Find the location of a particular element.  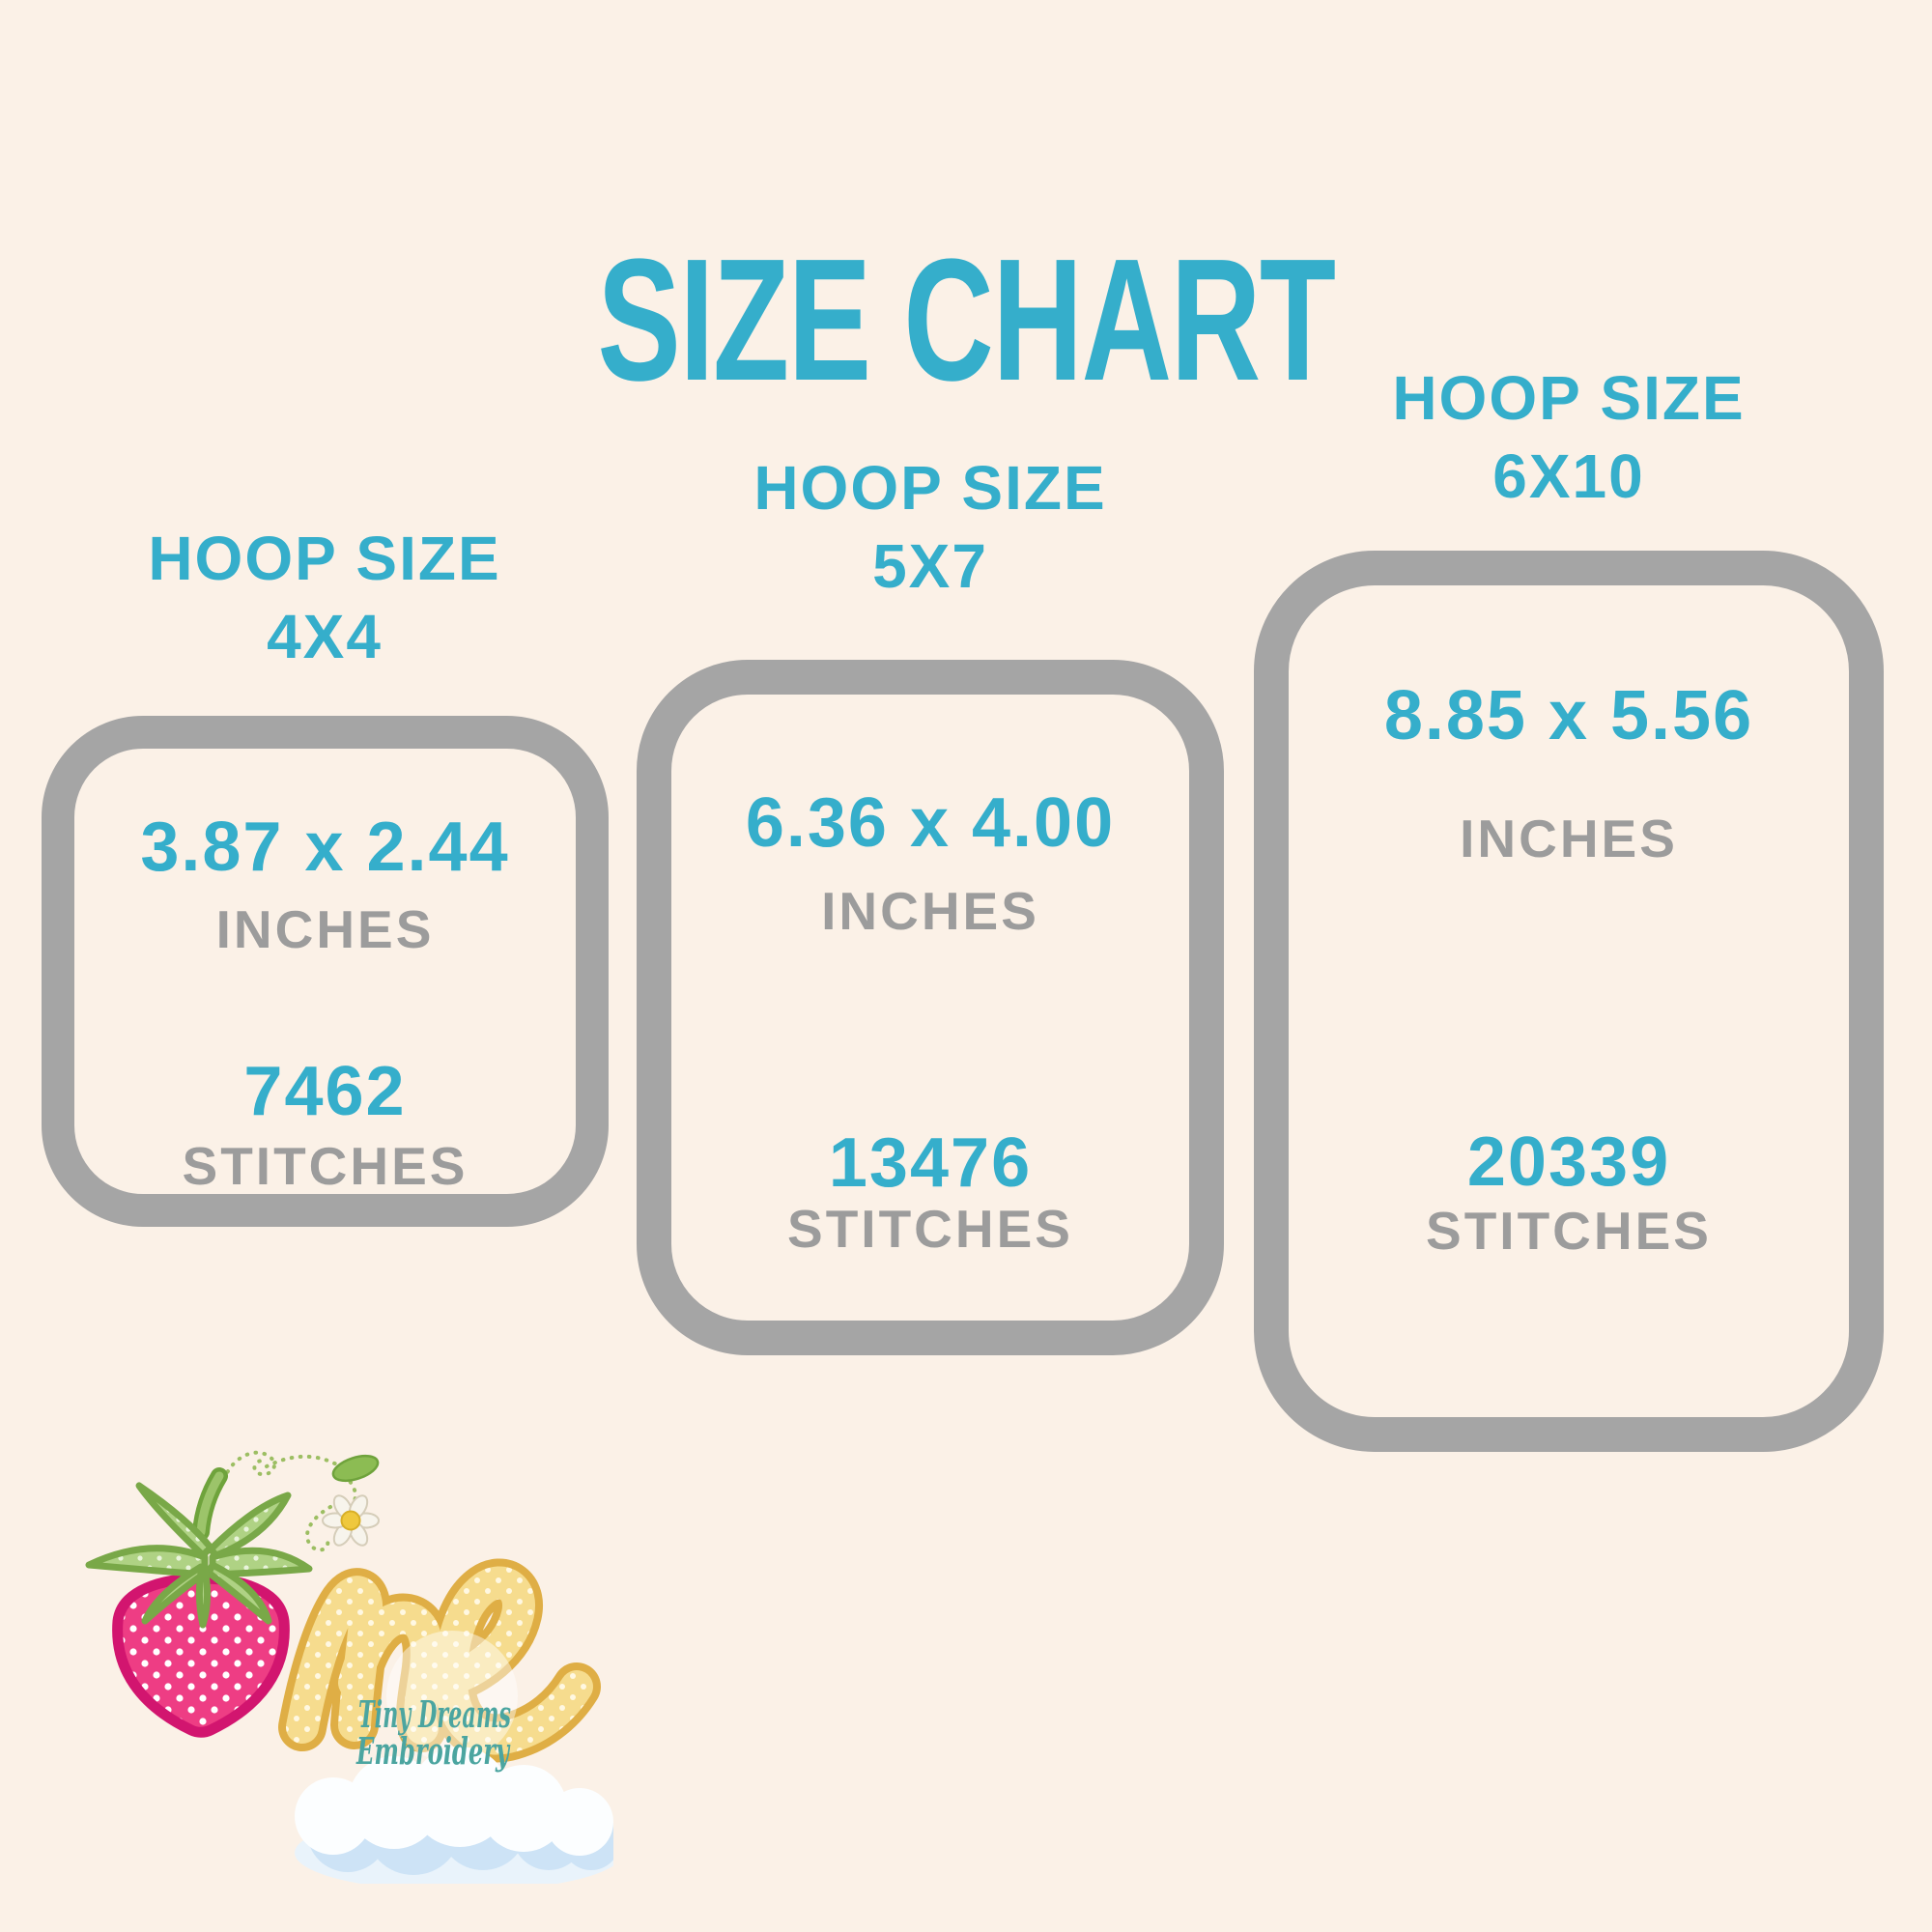

hoop-label-6x10: HOOP SIZE 6X10 is located at coordinates (1569, 437).